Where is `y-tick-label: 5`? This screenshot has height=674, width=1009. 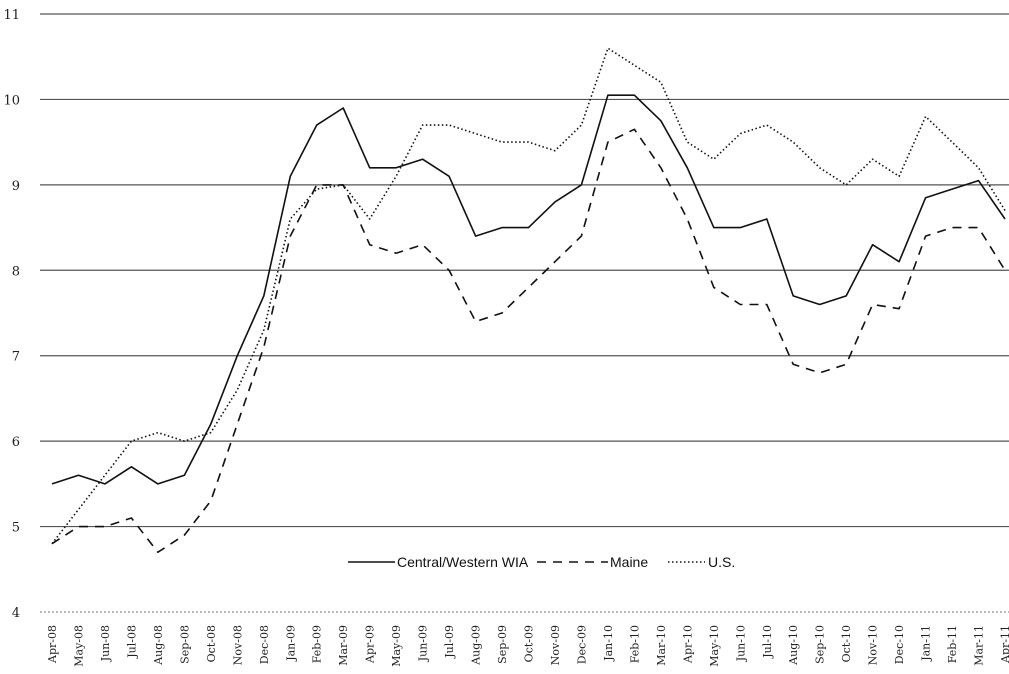 y-tick-label: 5 is located at coordinates (16, 528).